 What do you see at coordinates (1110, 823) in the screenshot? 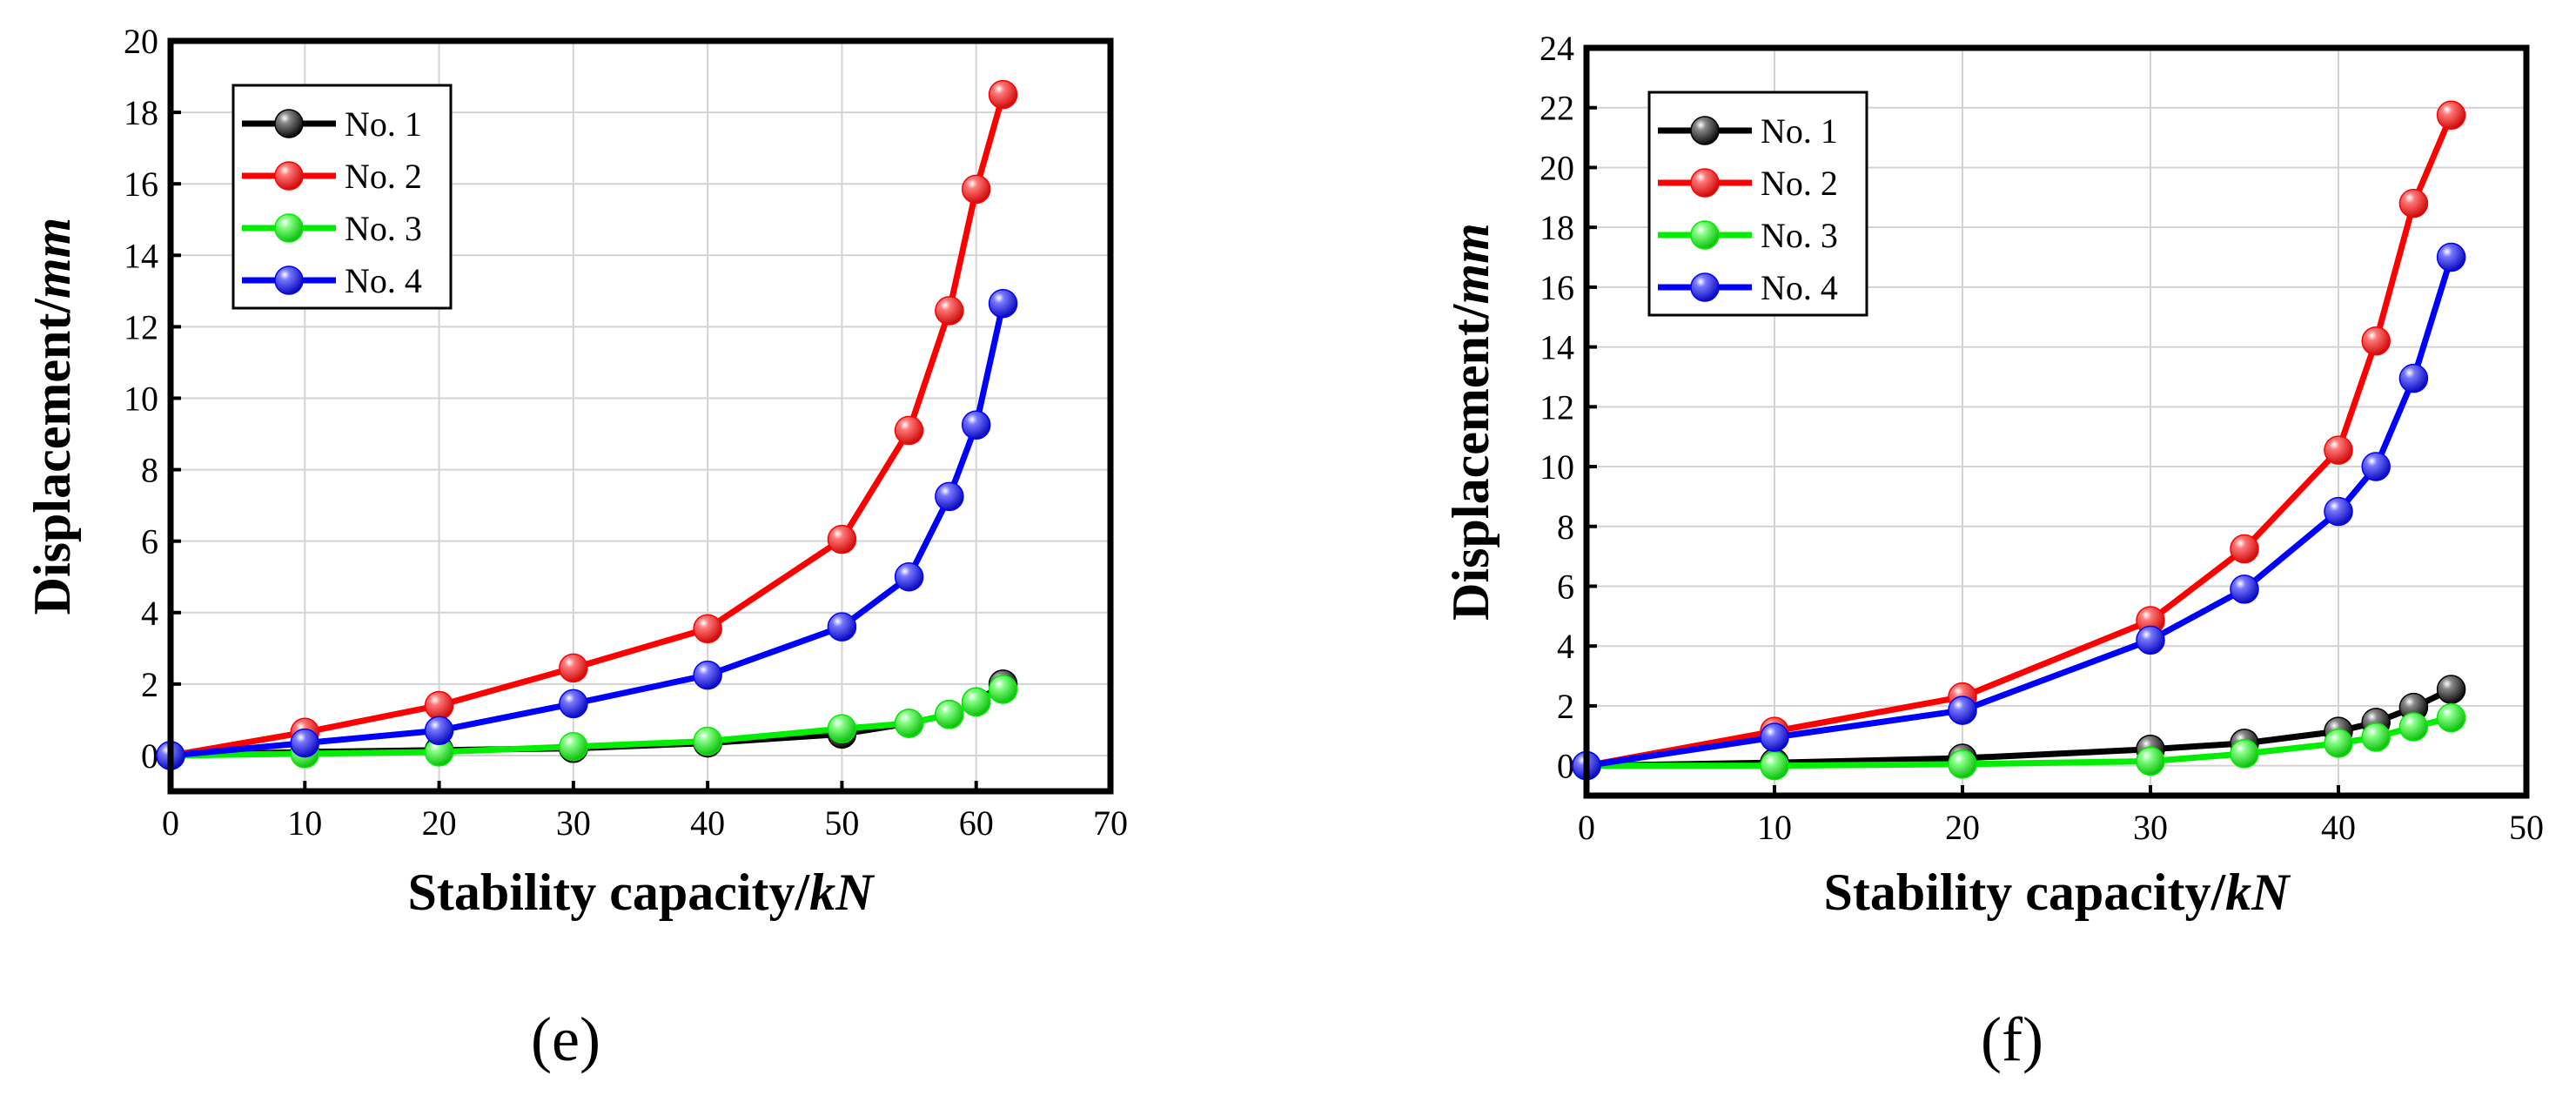
I see `x-tick-label: 70` at bounding box center [1110, 823].